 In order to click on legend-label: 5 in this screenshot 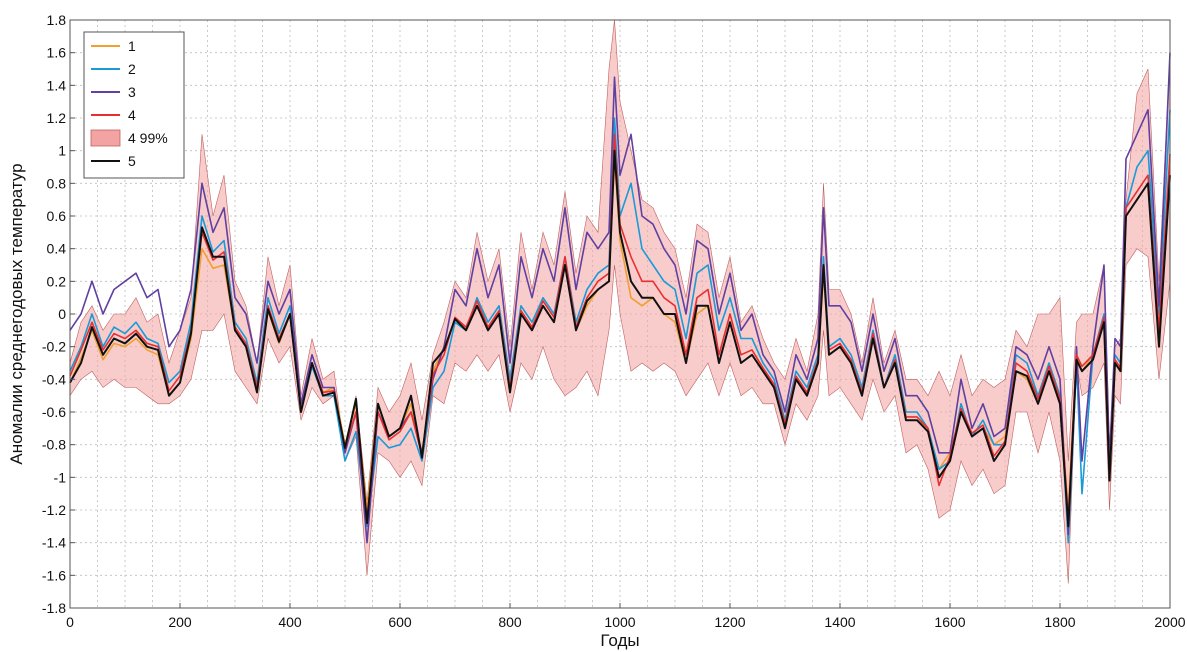, I will do `click(132, 161)`.